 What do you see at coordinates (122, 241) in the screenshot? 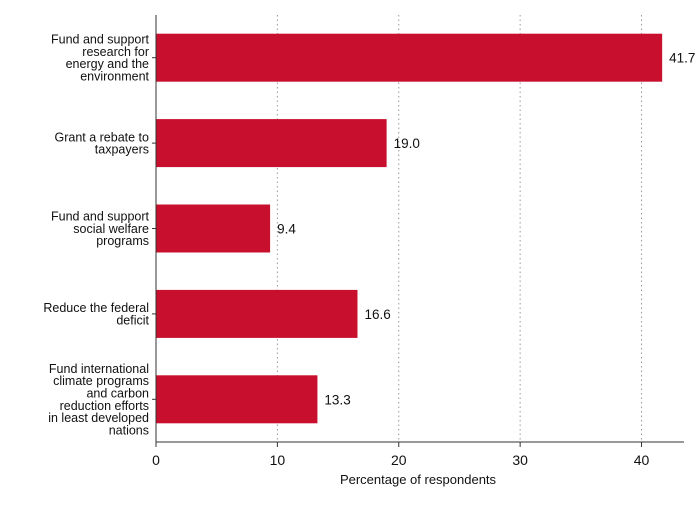
I see `y-tick-label-line: programs` at bounding box center [122, 241].